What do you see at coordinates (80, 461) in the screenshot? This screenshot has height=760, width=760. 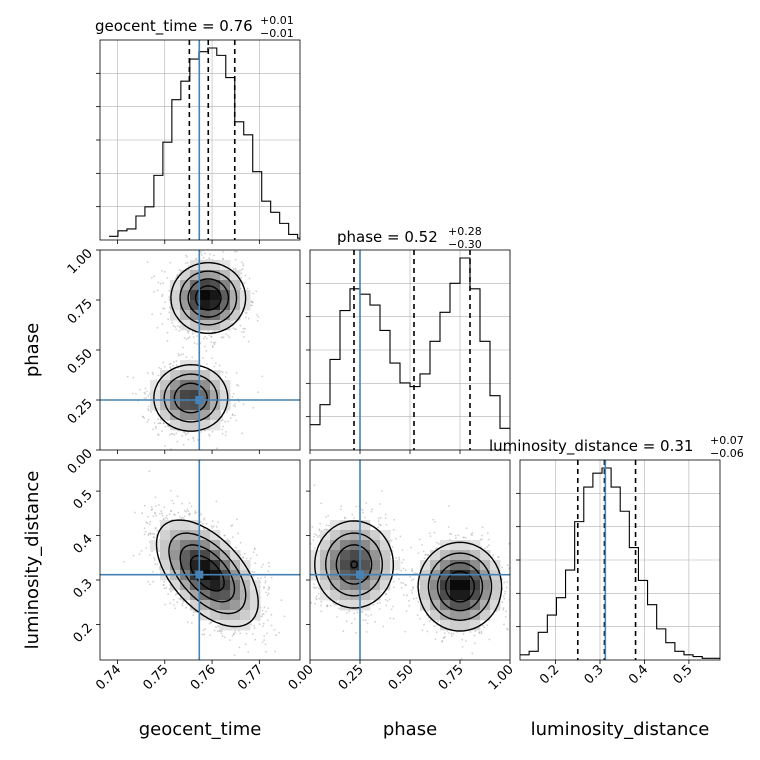 I see `y-tick-label: 0.00` at bounding box center [80, 461].